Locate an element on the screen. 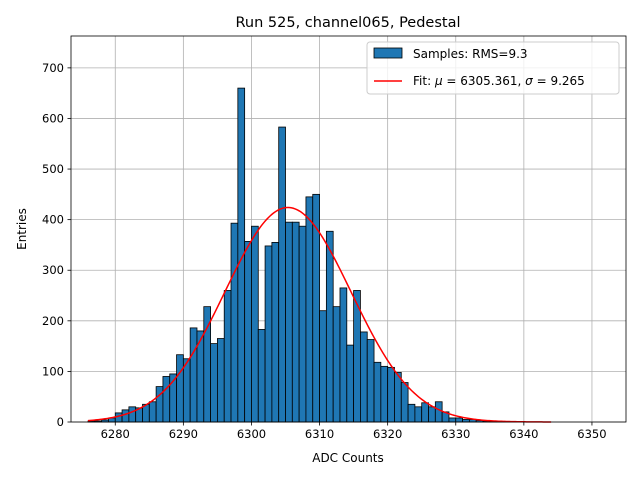 This screenshot has width=640, height=480. legend-samples-swatch is located at coordinates (388, 53).